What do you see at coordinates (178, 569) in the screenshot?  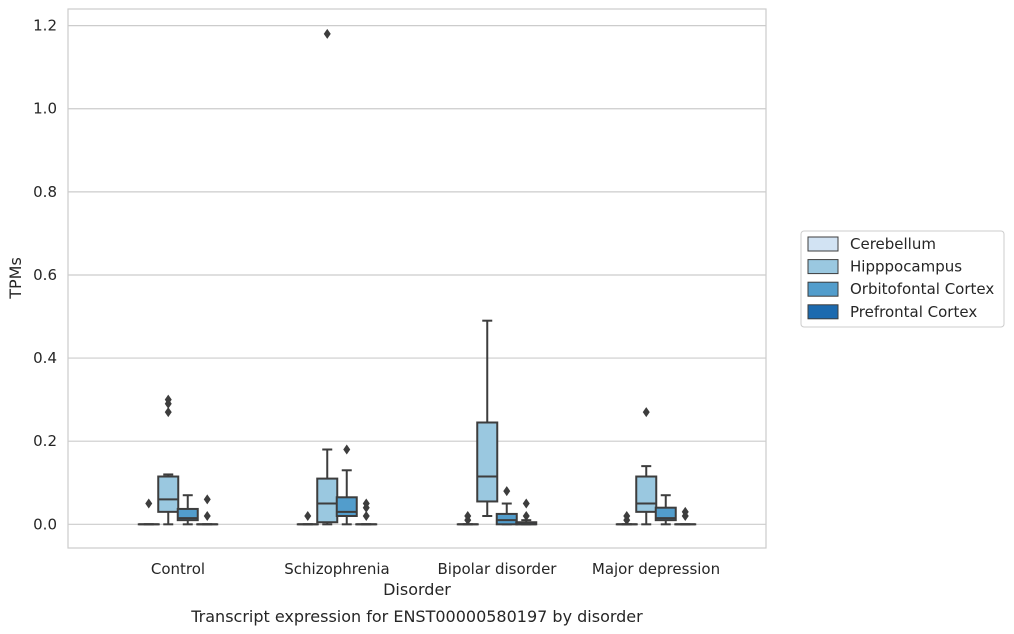 I see `x-tick-label: Control` at bounding box center [178, 569].